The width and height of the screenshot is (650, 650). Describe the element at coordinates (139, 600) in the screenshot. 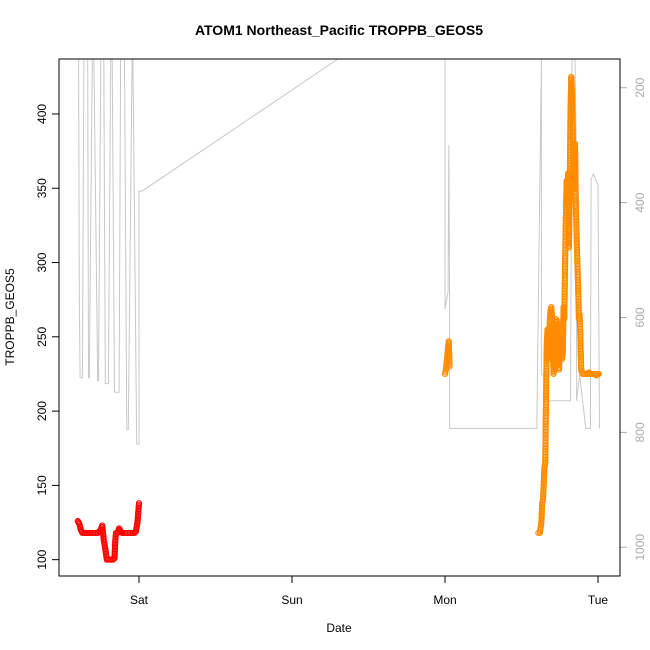

I see `x-tick-label: Sat` at that location.